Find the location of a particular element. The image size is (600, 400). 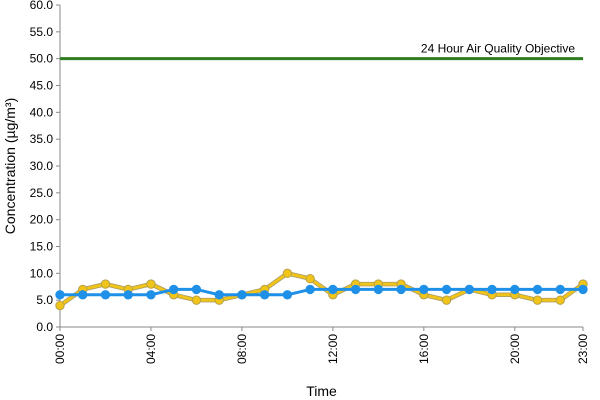

y-tick-label: 0.0 is located at coordinates (44, 327).